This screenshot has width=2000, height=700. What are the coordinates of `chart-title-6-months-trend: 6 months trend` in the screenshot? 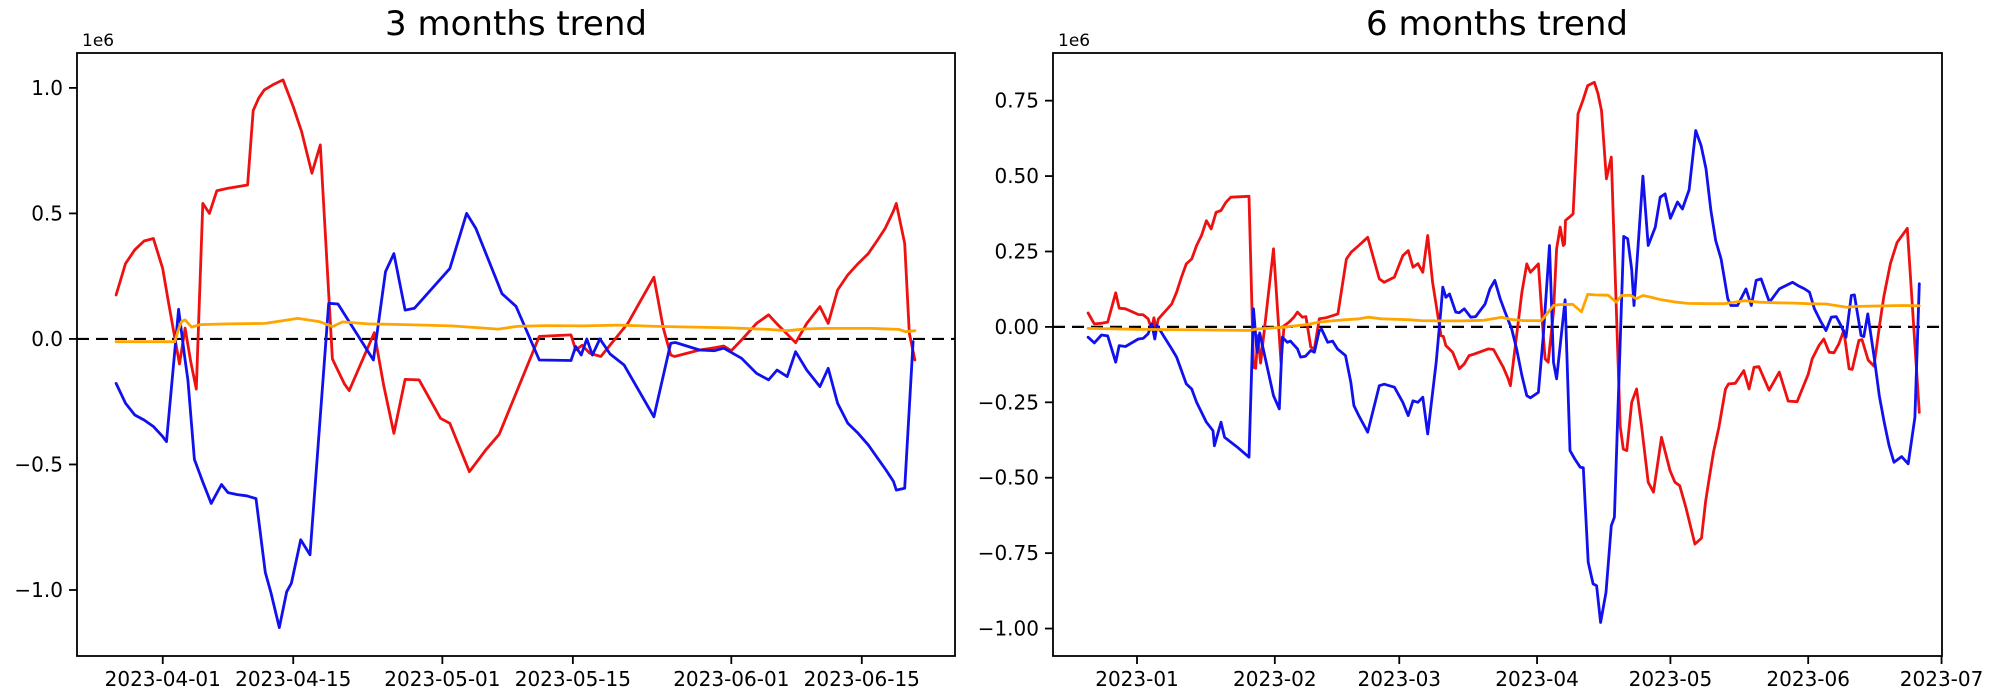 It's located at (1497, 24).